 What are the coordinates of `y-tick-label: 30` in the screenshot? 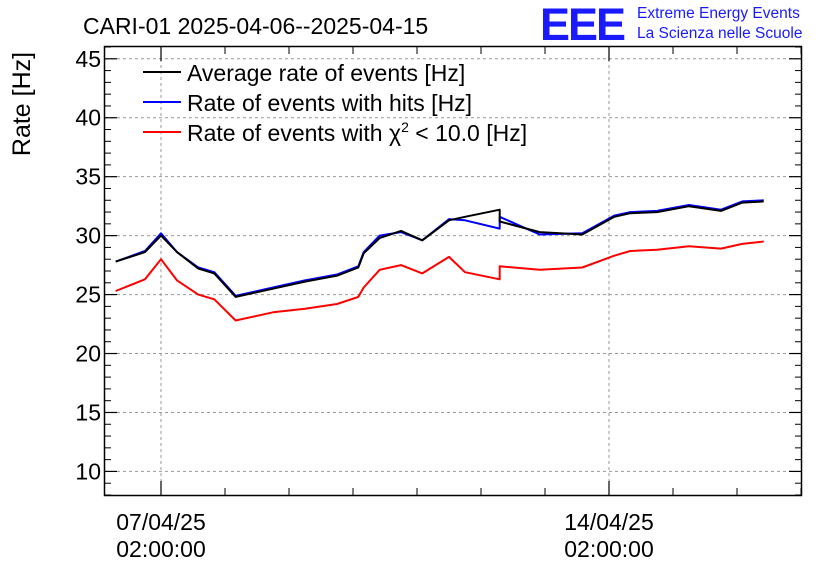 It's located at (88, 236).